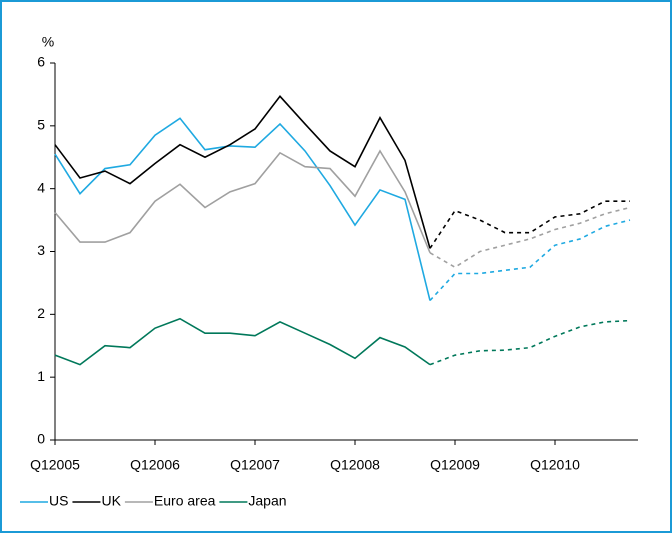  Describe the element at coordinates (41, 187) in the screenshot. I see `y-tick-label: 4` at that location.